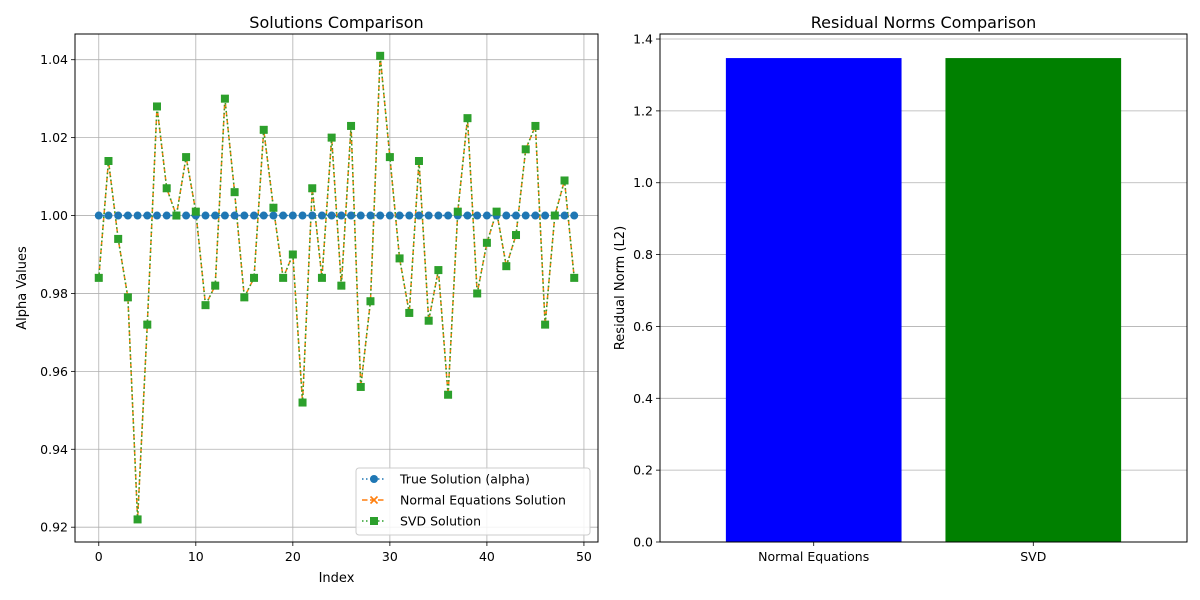  Describe the element at coordinates (54, 215) in the screenshot. I see `y-tick-label: 1.00` at that location.